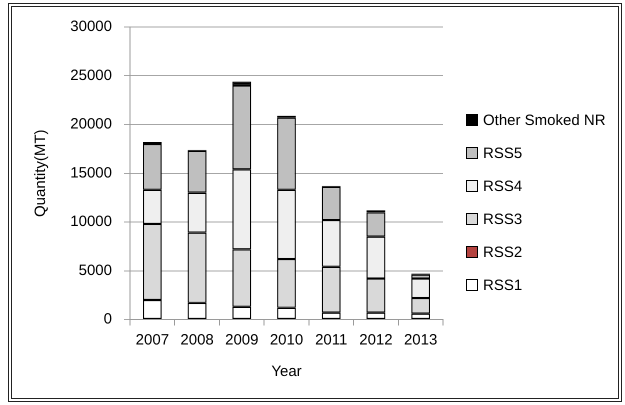 The width and height of the screenshot is (625, 405). Describe the element at coordinates (91, 75) in the screenshot. I see `y-tick-label: 25000` at that location.